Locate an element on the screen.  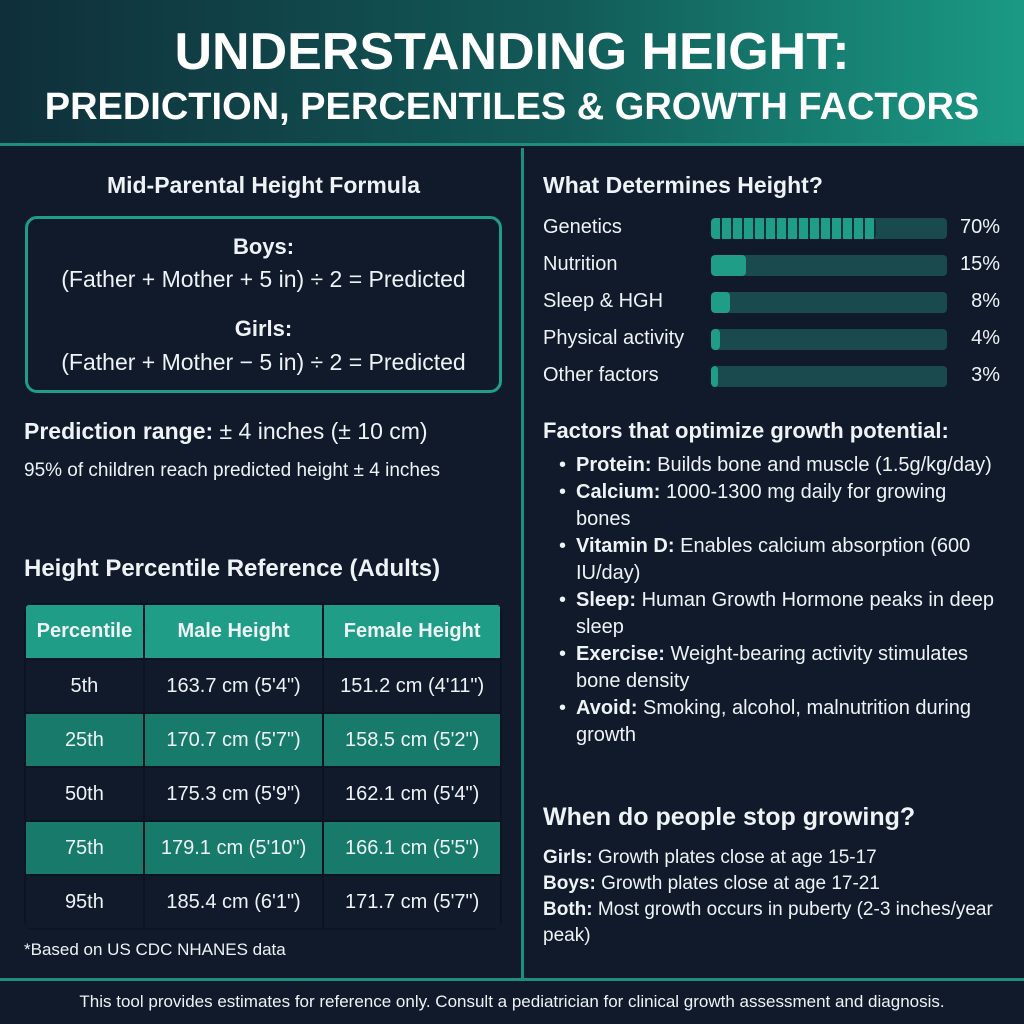
section-title: When do people stop growing? is located at coordinates (729, 817).